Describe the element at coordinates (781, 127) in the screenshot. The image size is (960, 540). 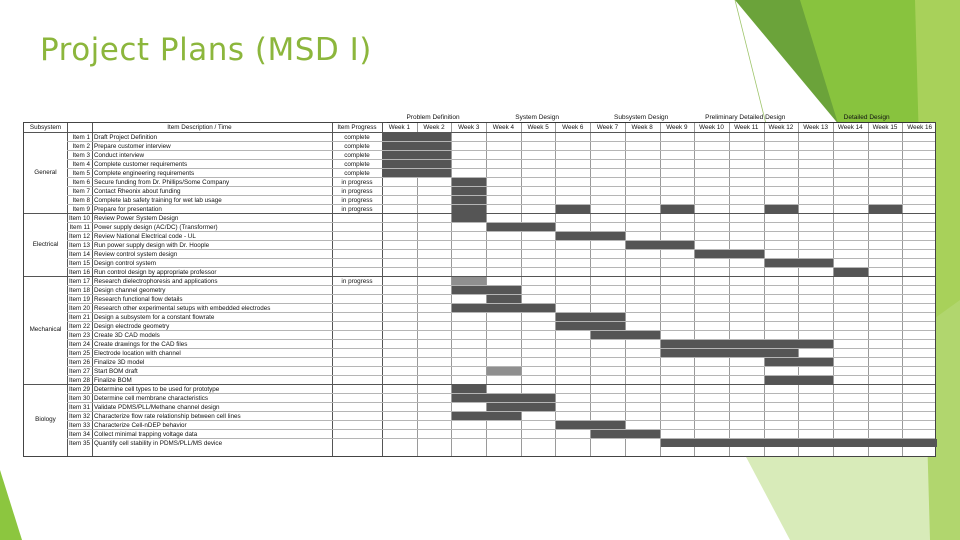
I see `header-week: Week 12` at that location.